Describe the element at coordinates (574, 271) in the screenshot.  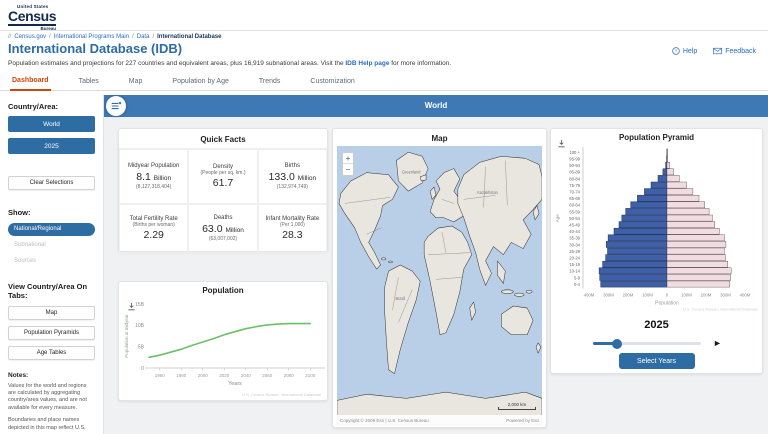
I see `svg-text: 10-14` at that location.